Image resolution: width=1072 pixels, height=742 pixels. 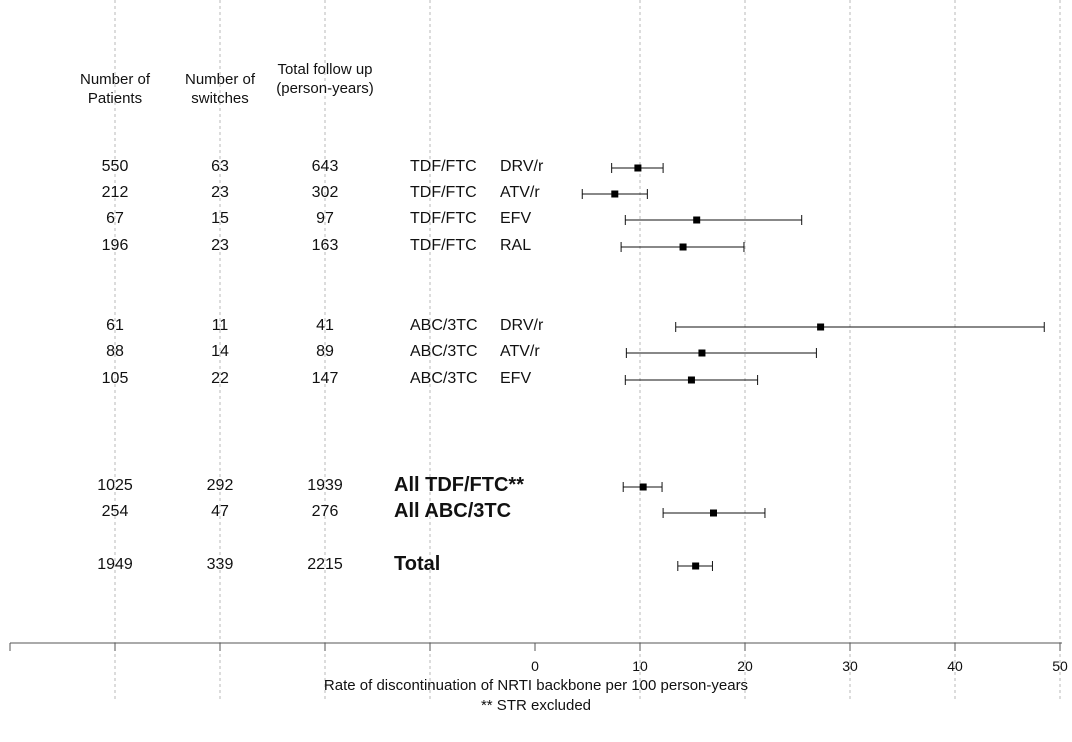 I want to click on cell-followup: 163, so click(x=325, y=245).